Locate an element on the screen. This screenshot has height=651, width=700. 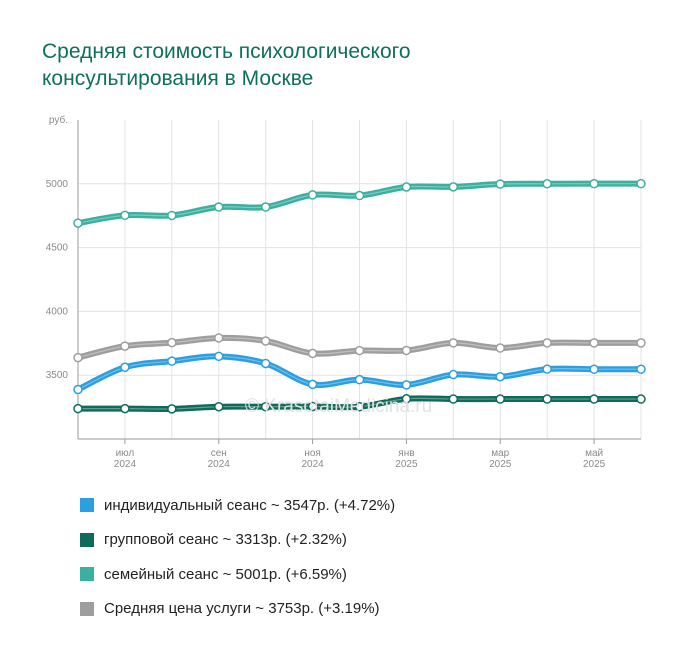
chart-title-line-2: консультирования в Москве is located at coordinates (178, 78).